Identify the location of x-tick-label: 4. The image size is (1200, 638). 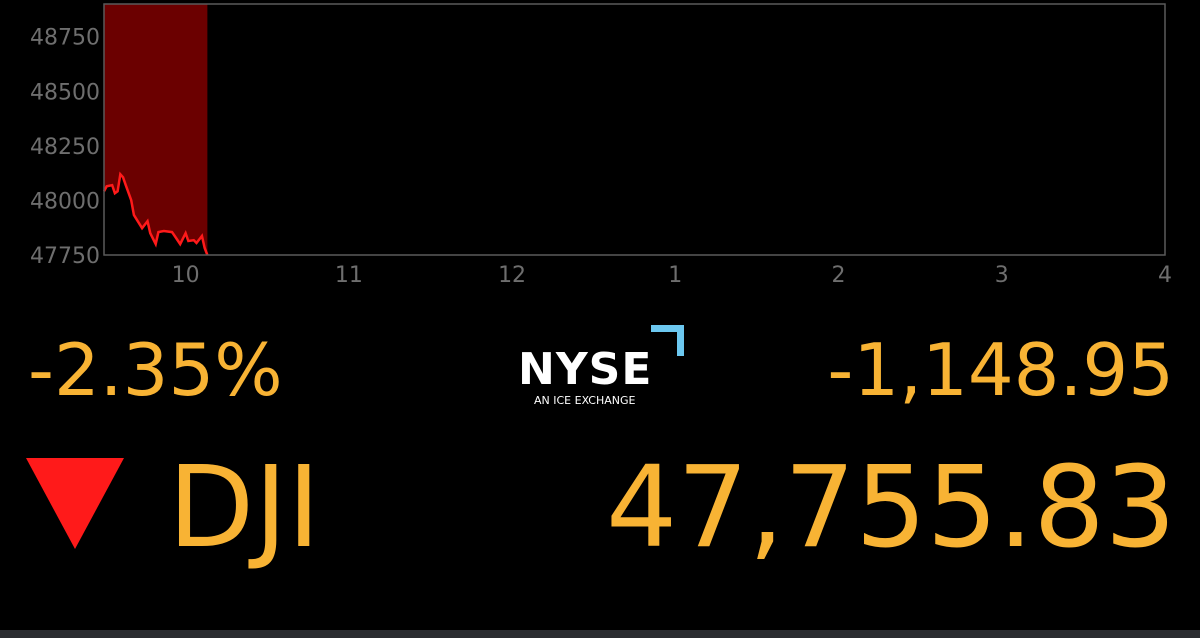
(1165, 275).